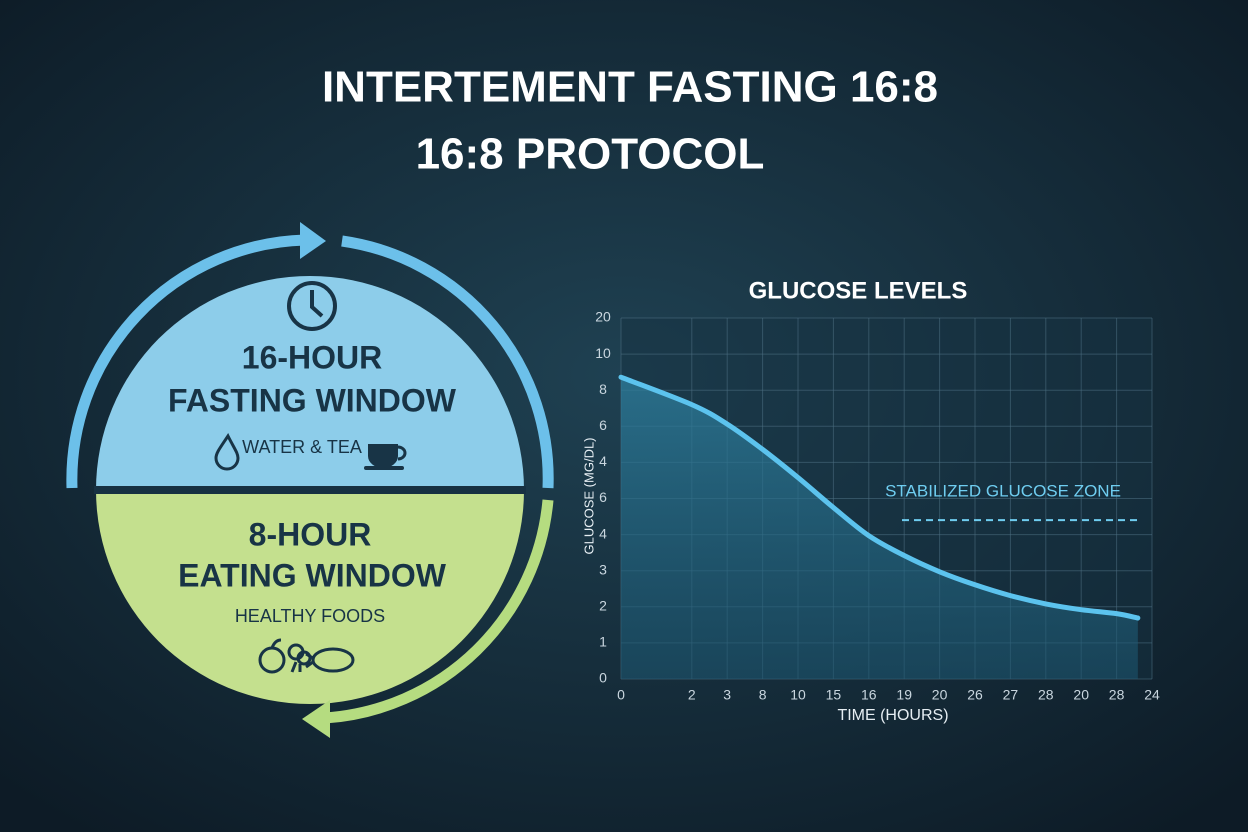  Describe the element at coordinates (798, 695) in the screenshot. I see `x-tick-label: 10` at that location.